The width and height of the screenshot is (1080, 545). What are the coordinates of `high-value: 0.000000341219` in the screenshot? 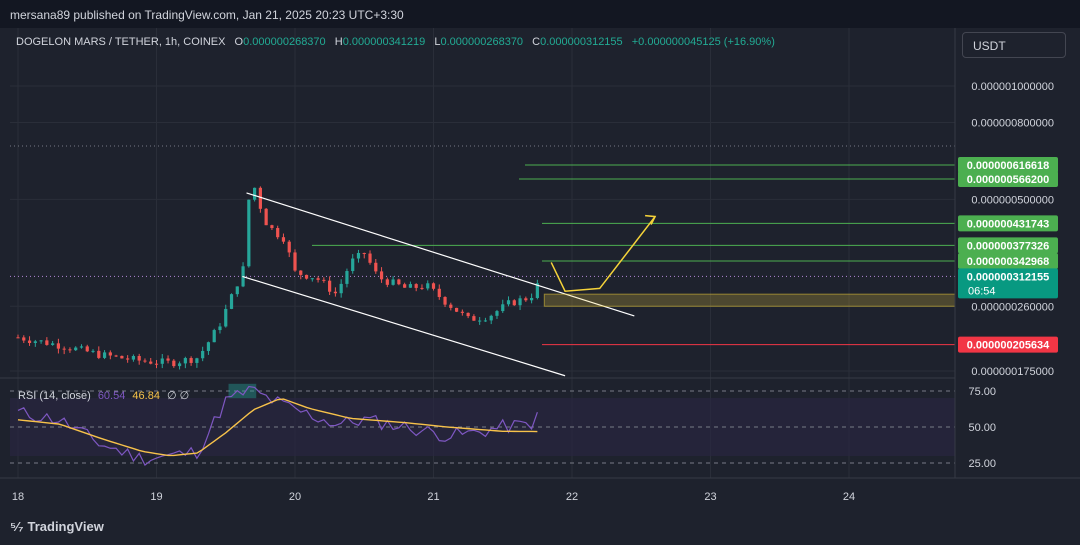 It's located at (384, 42).